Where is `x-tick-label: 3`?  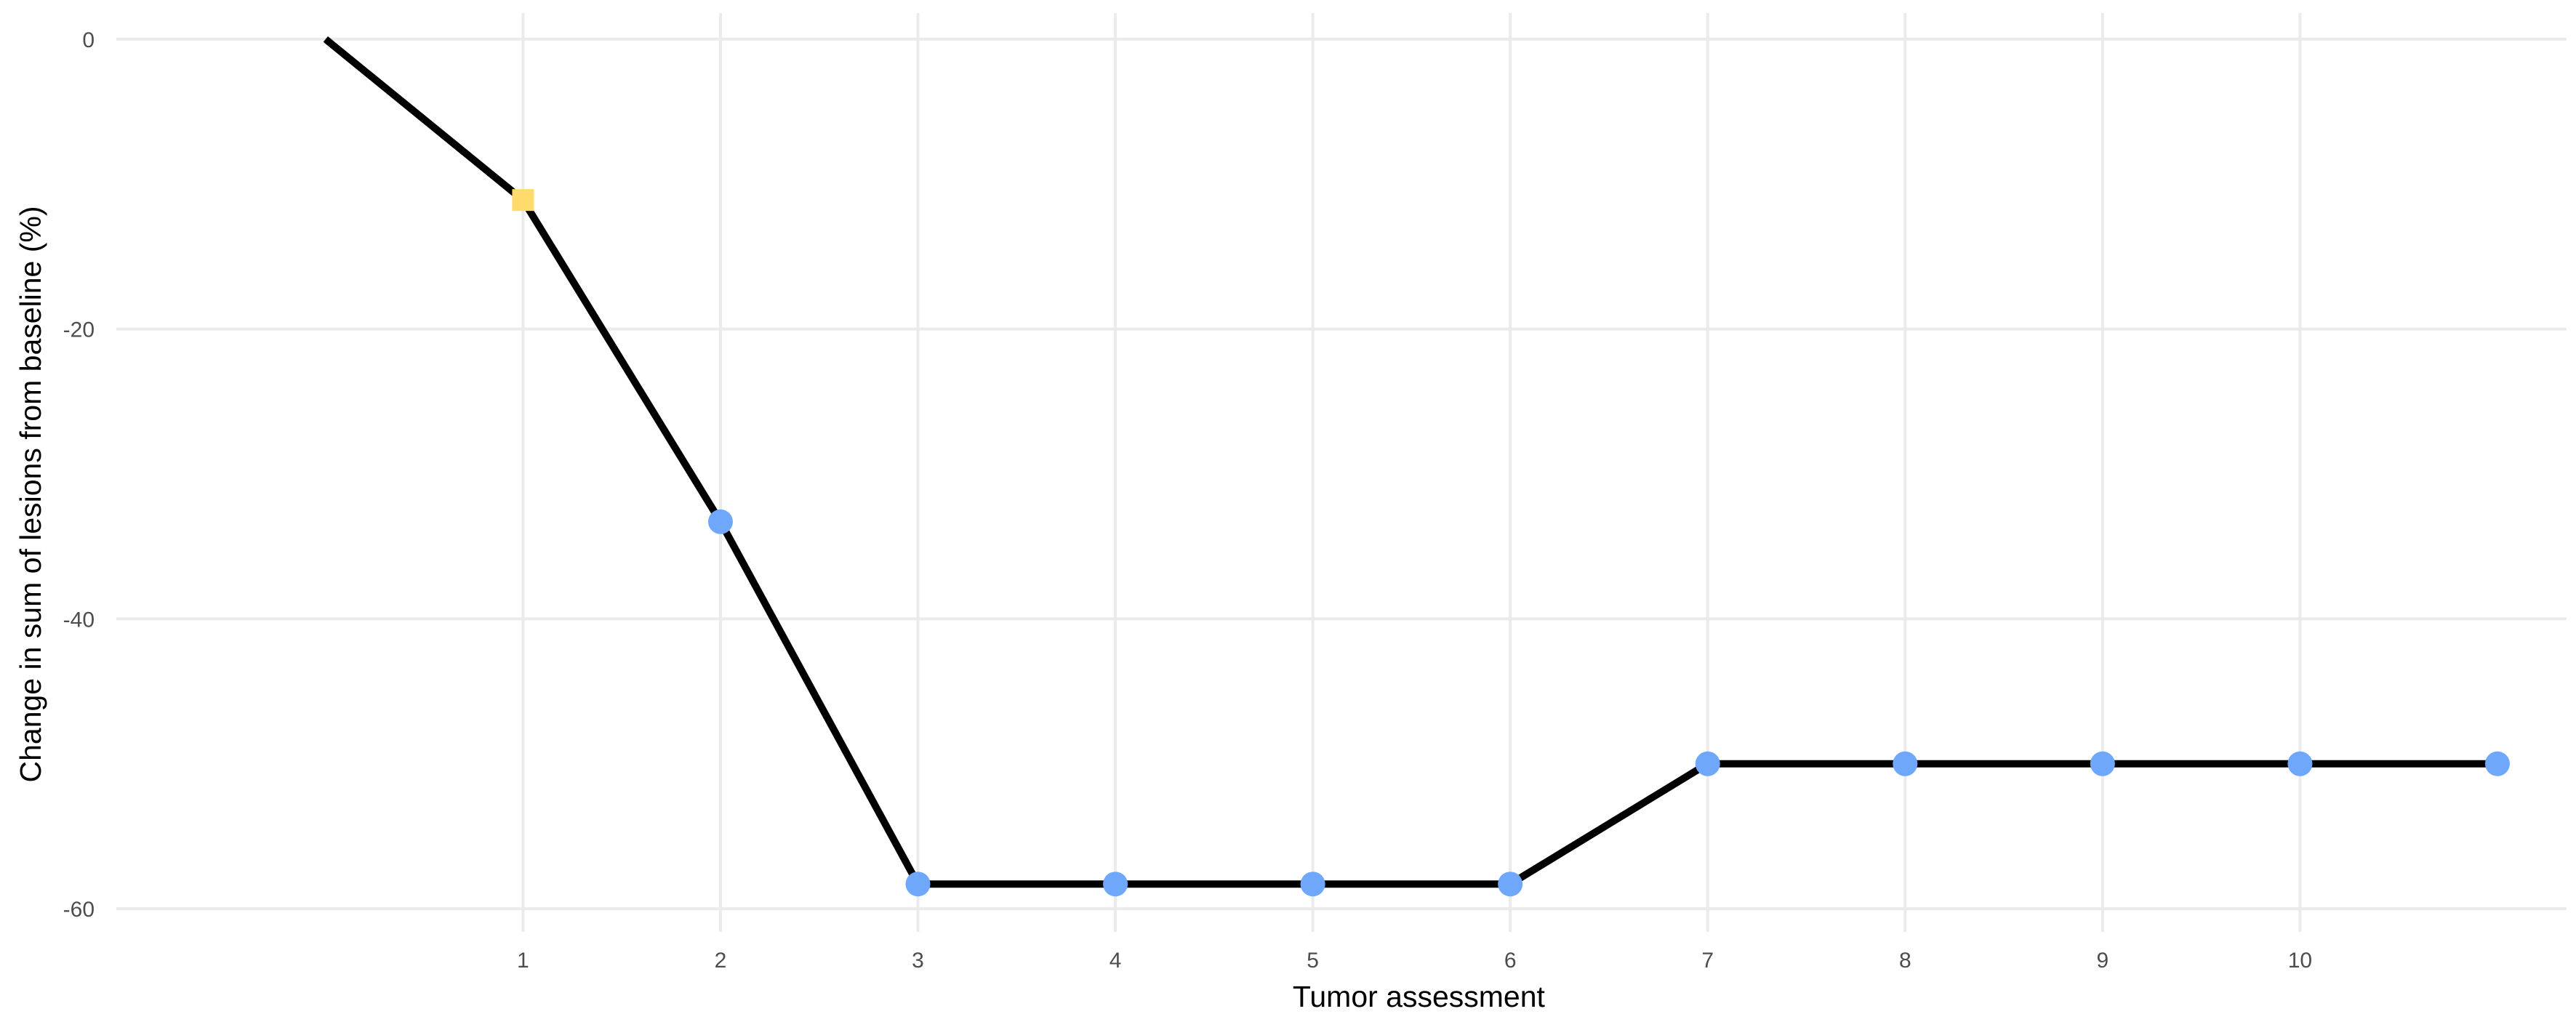 x-tick-label: 3 is located at coordinates (918, 961).